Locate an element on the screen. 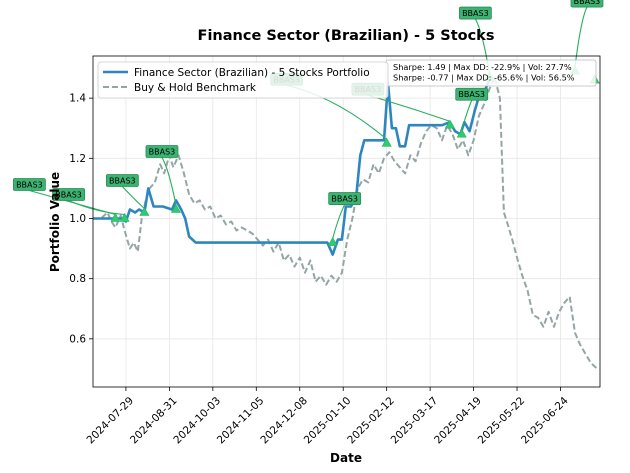 This screenshot has height=473, width=630. y-tick-label: 1.4 is located at coordinates (77, 99).